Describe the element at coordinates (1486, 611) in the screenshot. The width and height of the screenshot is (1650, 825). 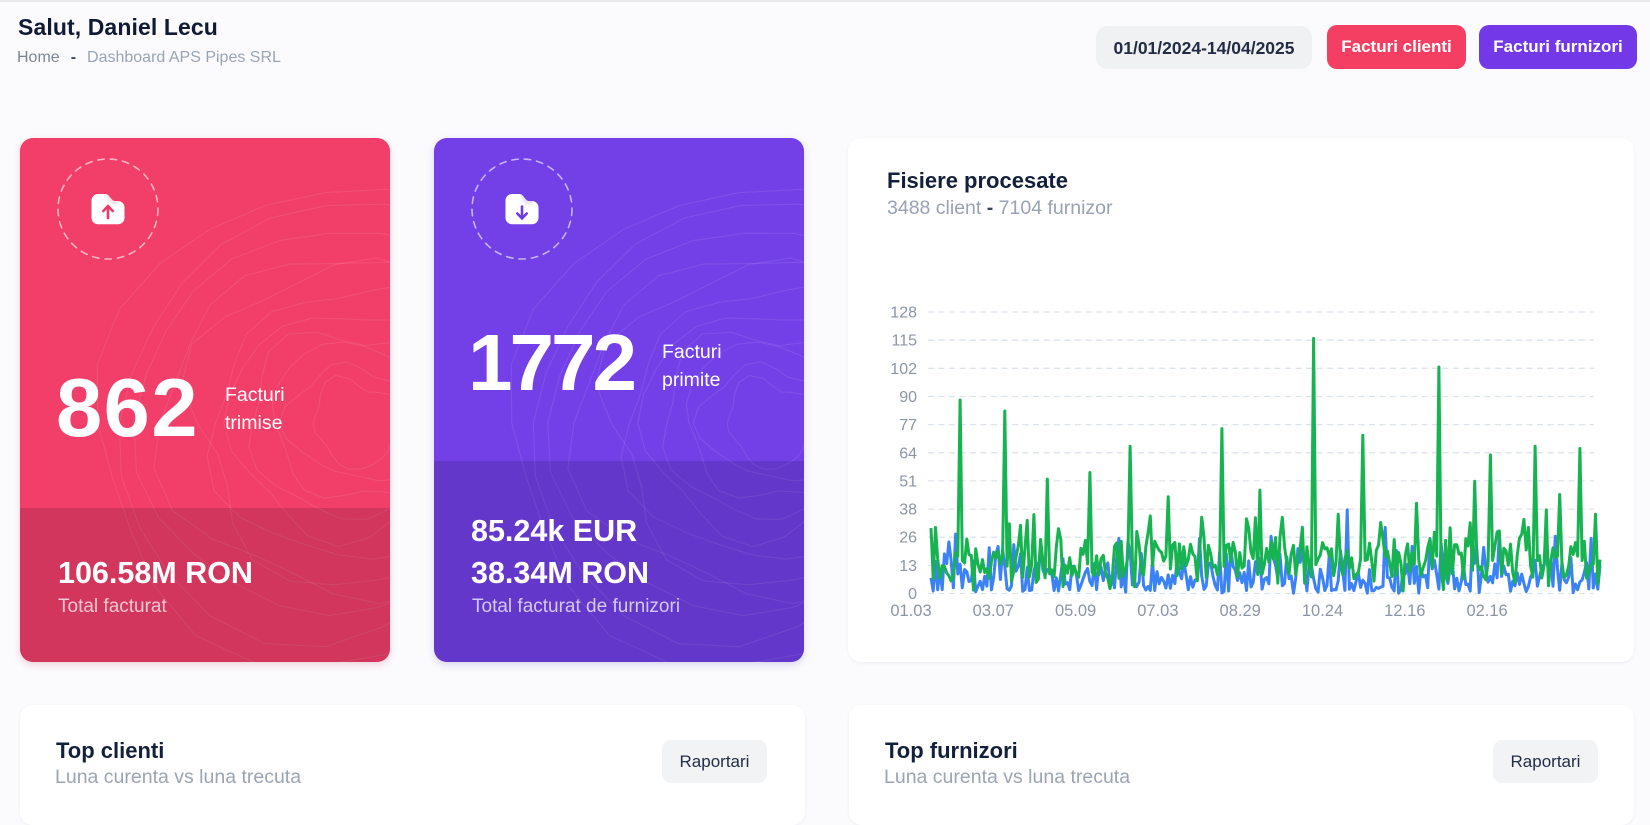
I see `svg-text: 02.16` at that location.